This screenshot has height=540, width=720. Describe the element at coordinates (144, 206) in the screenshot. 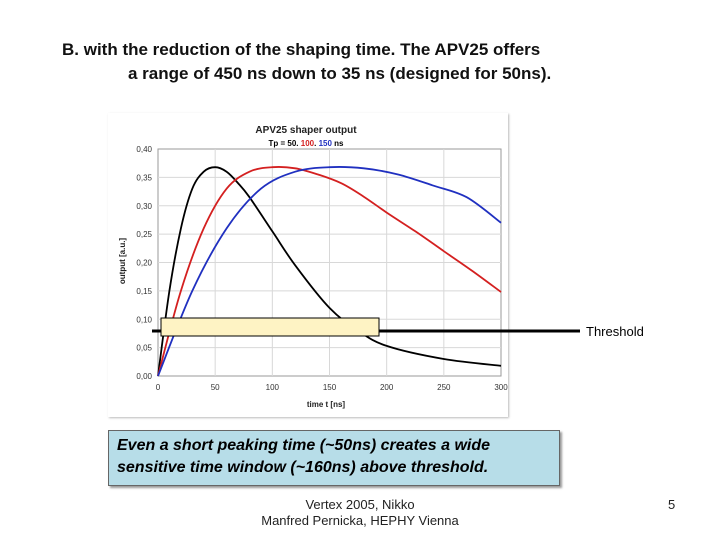

I see `y-tick-label: 0,30` at that location.